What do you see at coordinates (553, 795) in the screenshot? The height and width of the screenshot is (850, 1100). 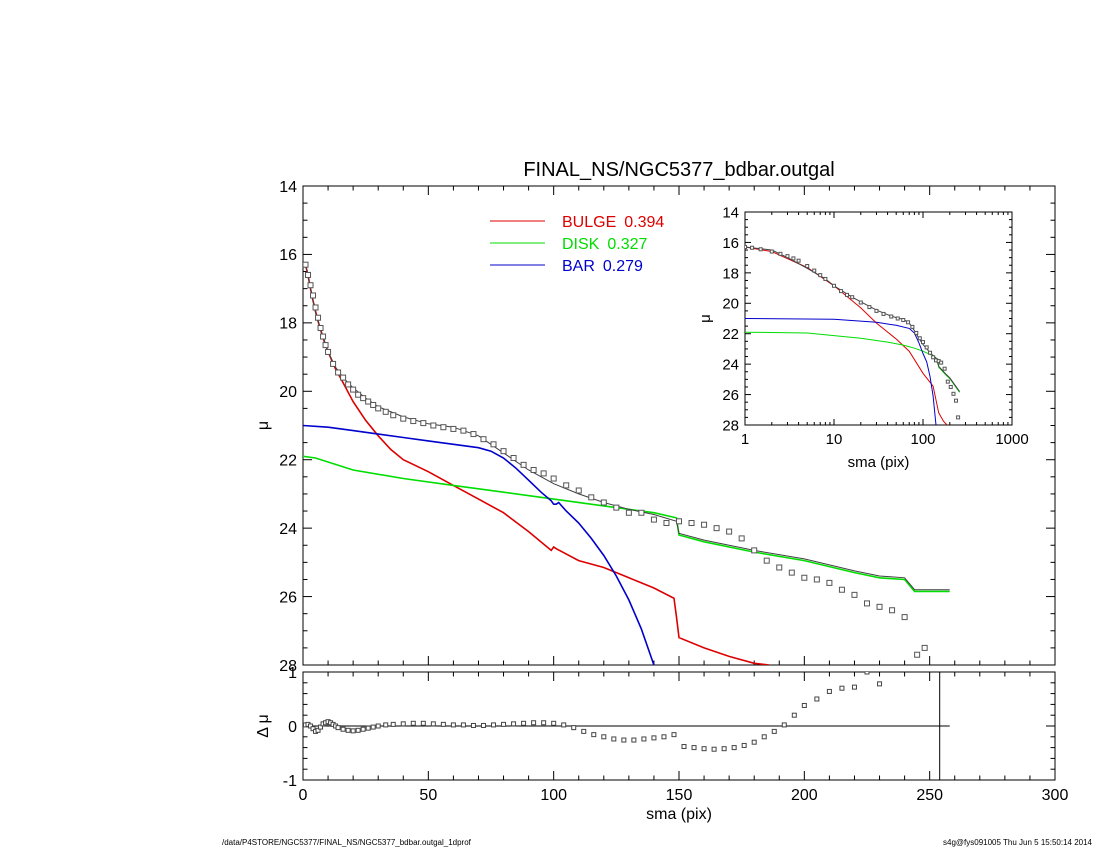 I see `x-tick-label: 100` at bounding box center [553, 795].